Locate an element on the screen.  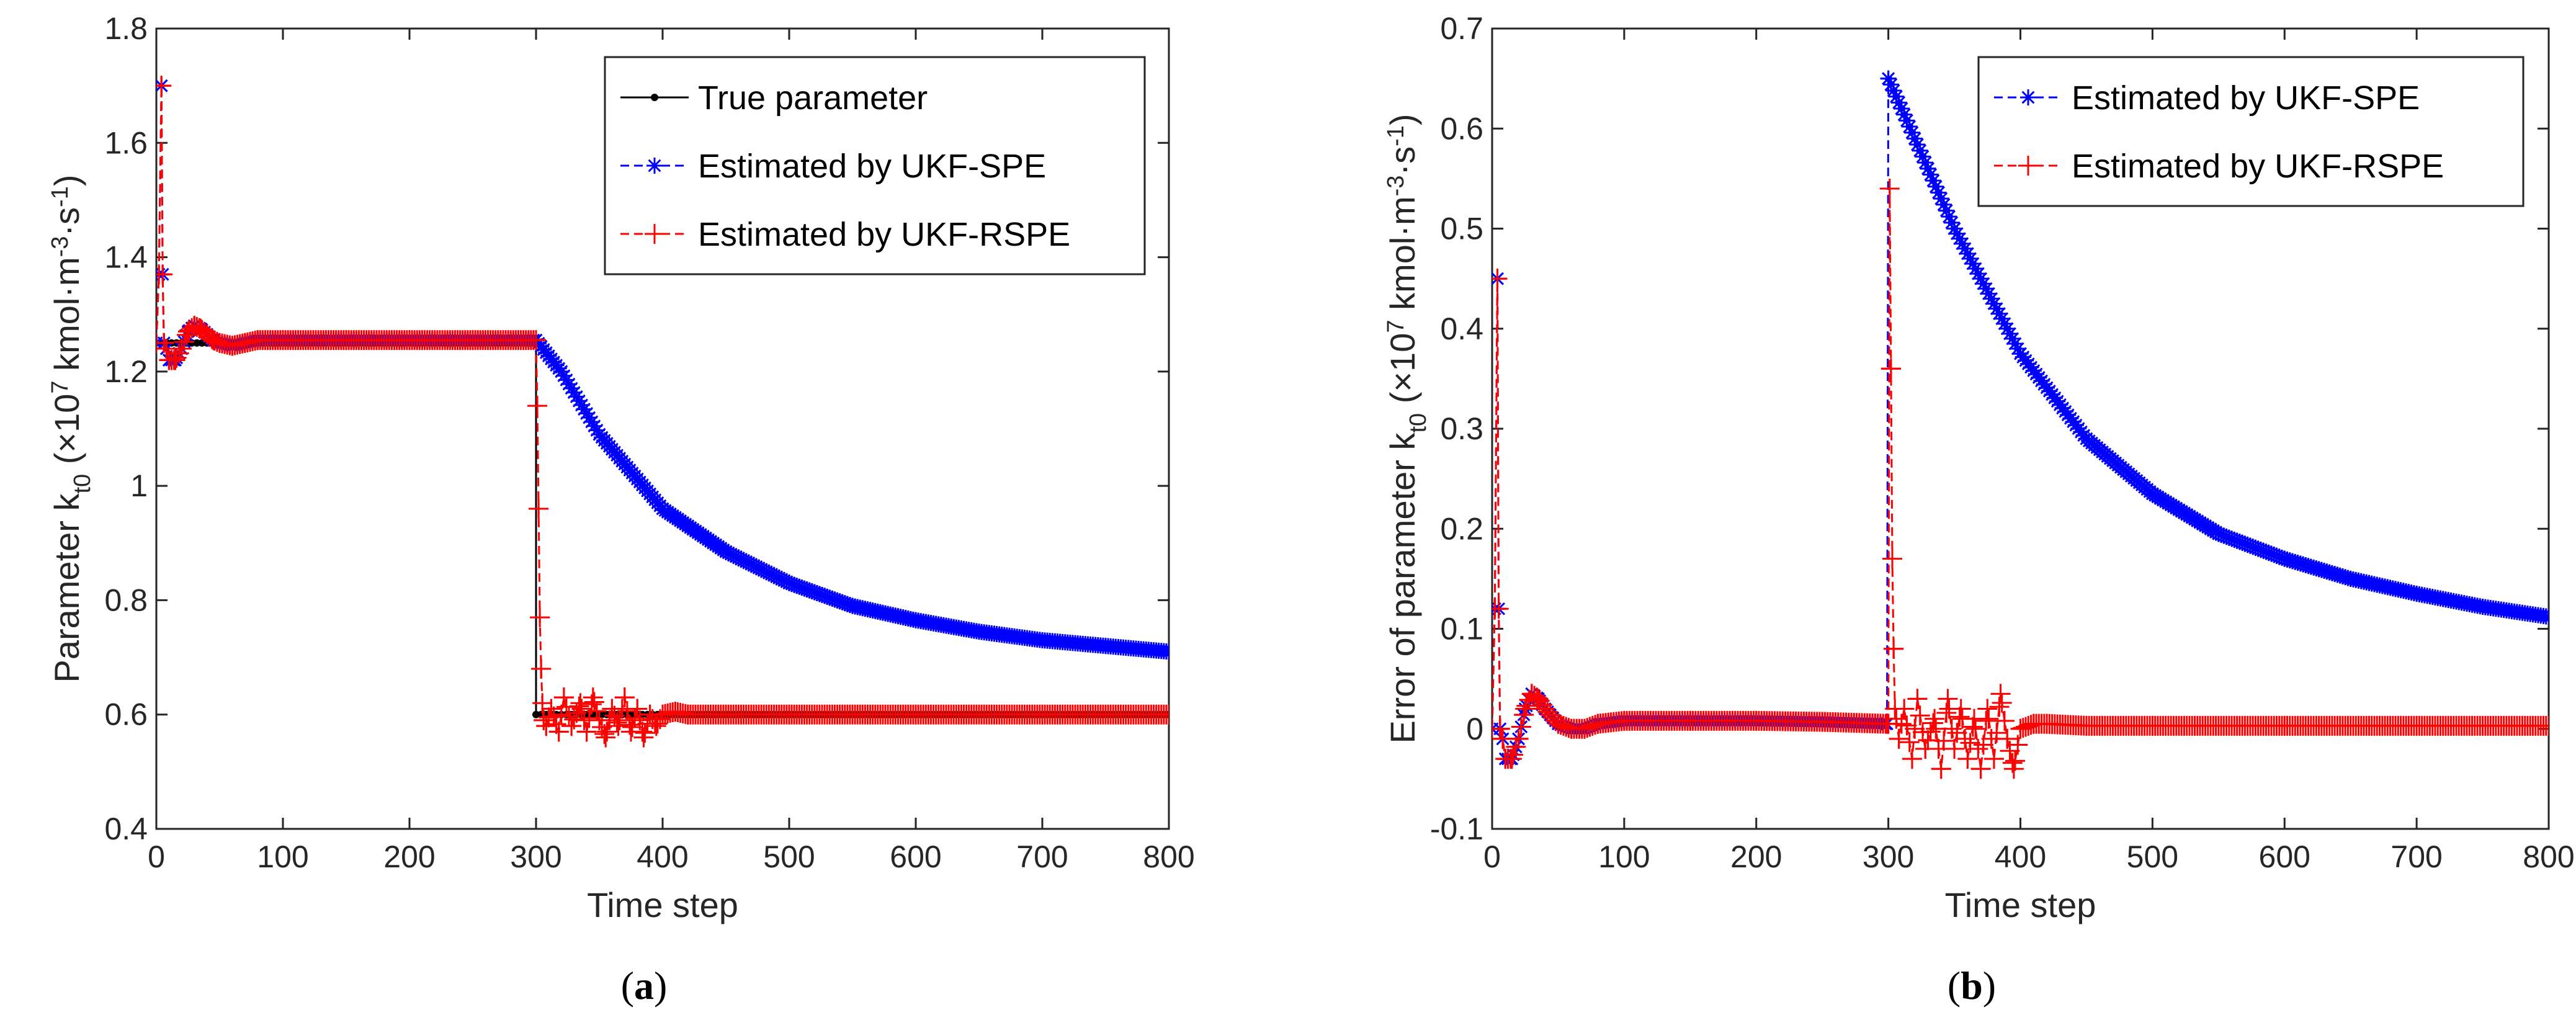
x-axis-label: Time step is located at coordinates (2020, 904).